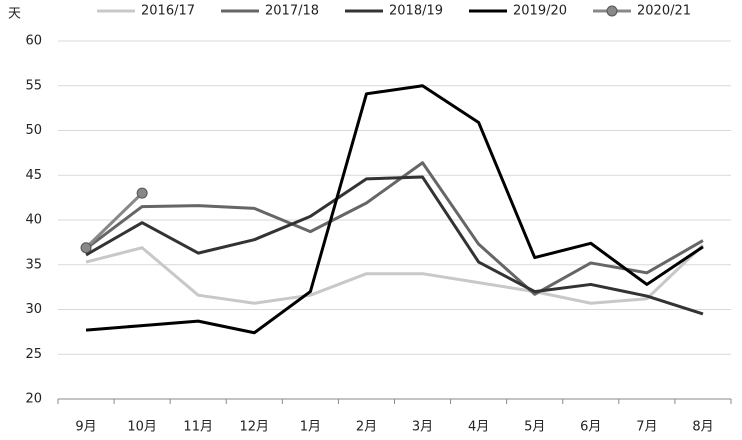  Describe the element at coordinates (646, 427) in the screenshot. I see `x-tick-label: 7月` at that location.